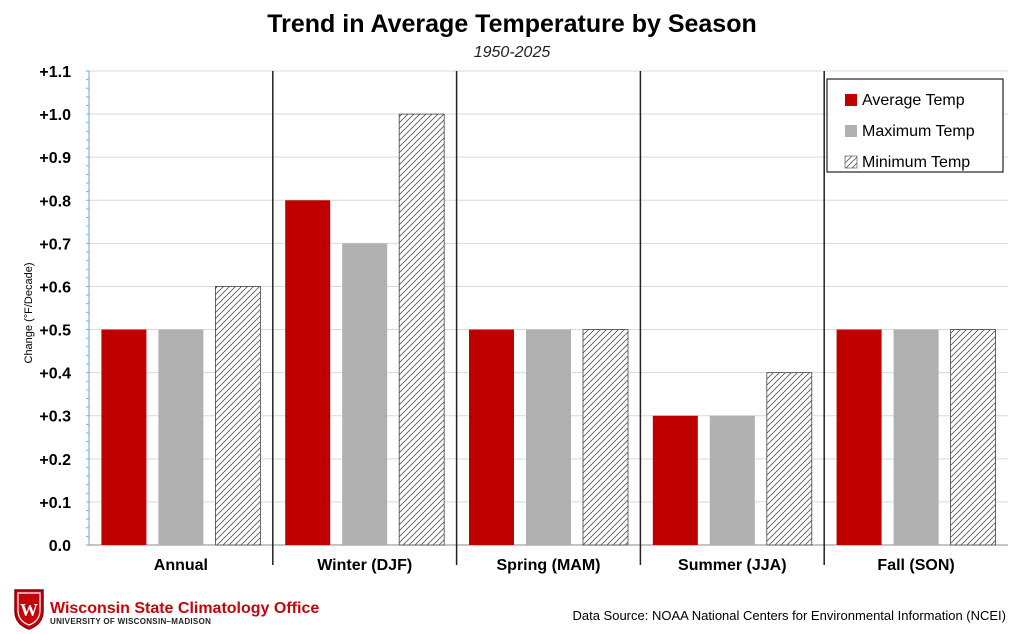 This screenshot has height=634, width=1024. Describe the element at coordinates (732, 565) in the screenshot. I see `x-tick-label: Summer (JJA)` at that location.